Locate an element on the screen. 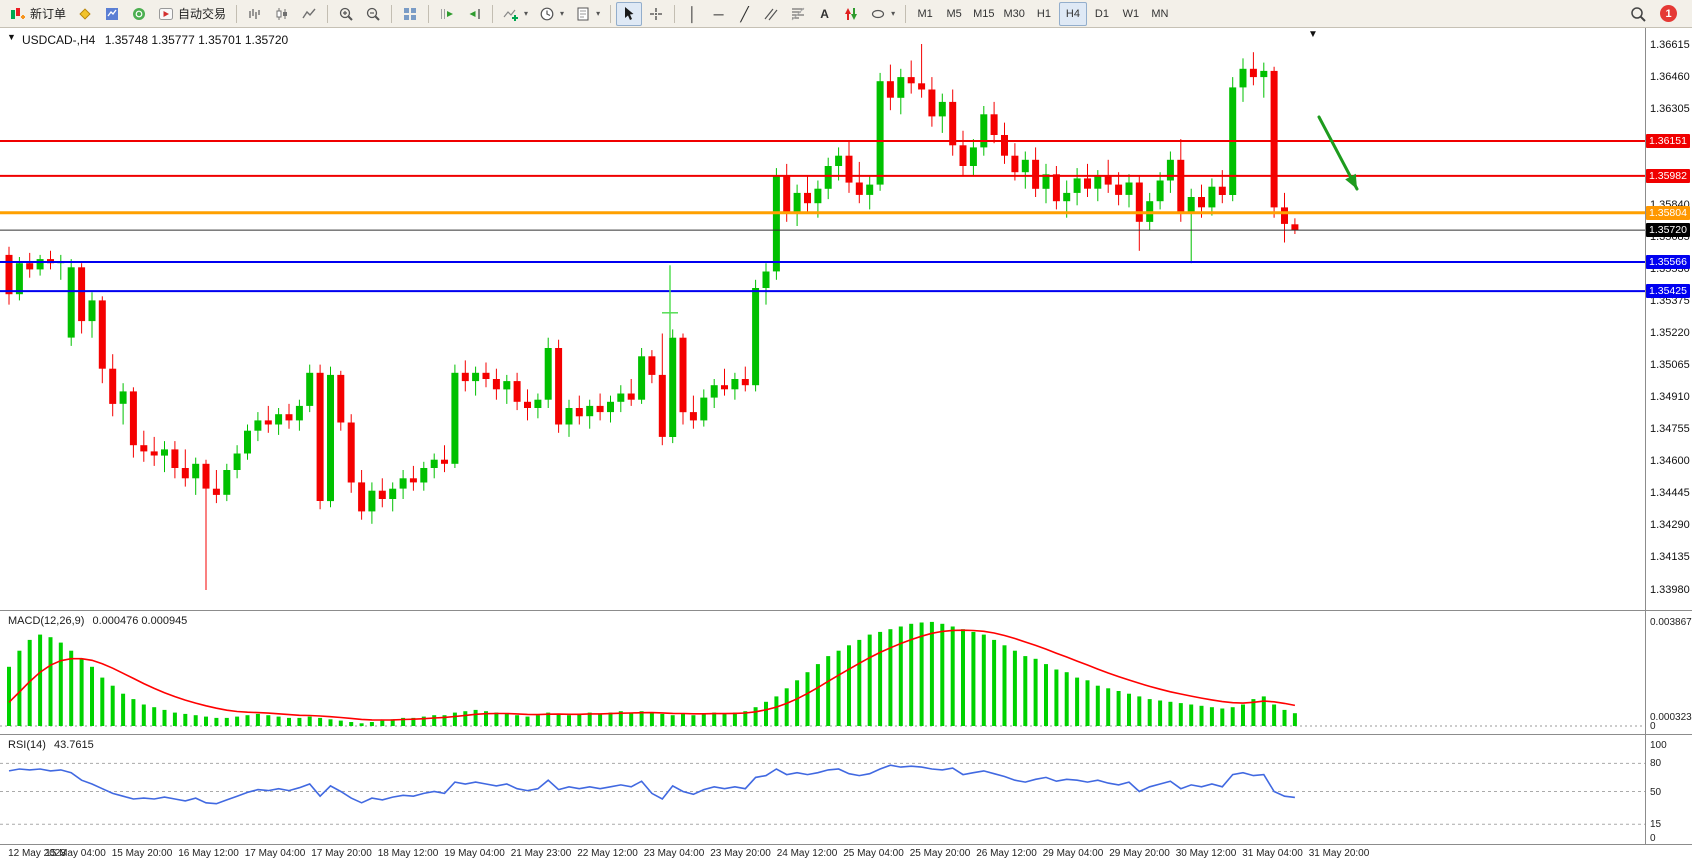 The width and height of the screenshot is (1692, 866). timeframe-m30-button: M30 is located at coordinates (1014, 14).